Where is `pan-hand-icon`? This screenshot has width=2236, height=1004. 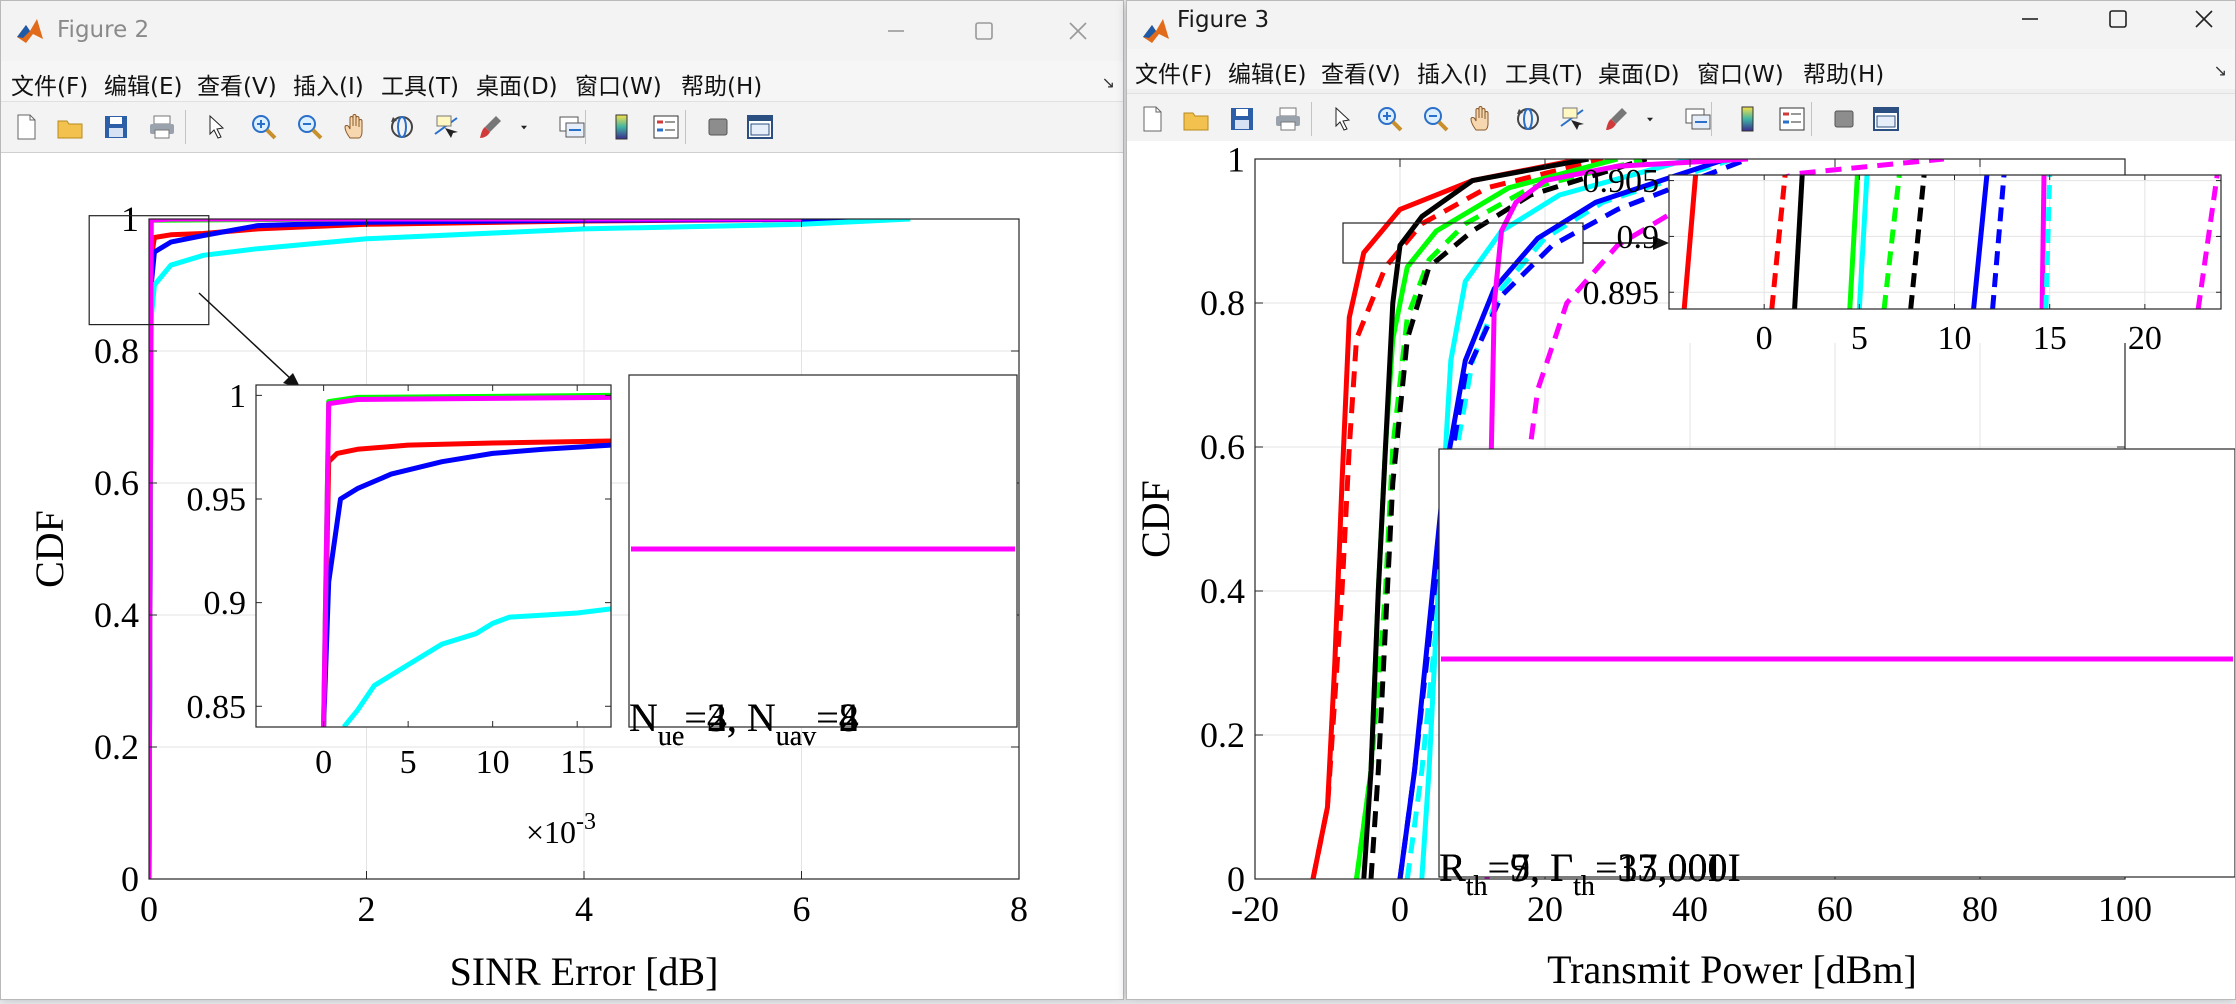
pan-hand-icon is located at coordinates (353, 126).